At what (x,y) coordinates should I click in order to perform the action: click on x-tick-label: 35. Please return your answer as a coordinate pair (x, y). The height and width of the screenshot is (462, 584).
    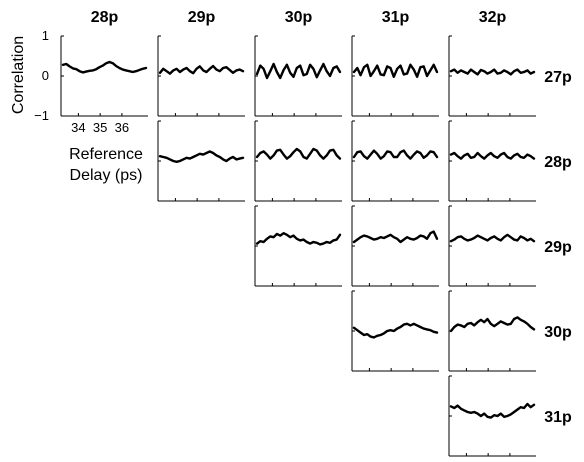
    Looking at the image, I should click on (100, 127).